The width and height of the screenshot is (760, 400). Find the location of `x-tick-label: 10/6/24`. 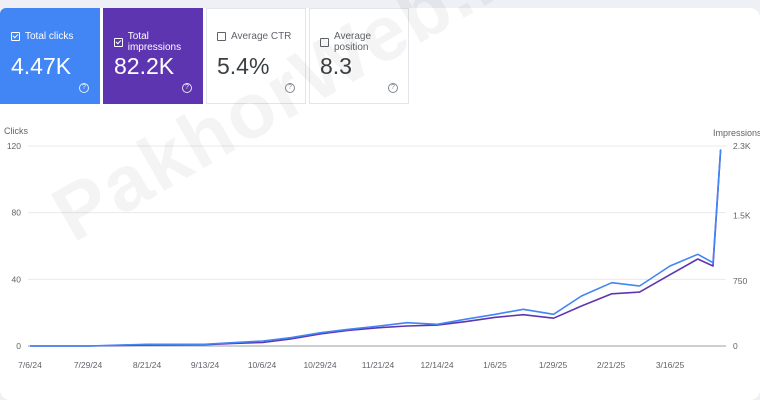

x-tick-label: 10/6/24 is located at coordinates (262, 365).